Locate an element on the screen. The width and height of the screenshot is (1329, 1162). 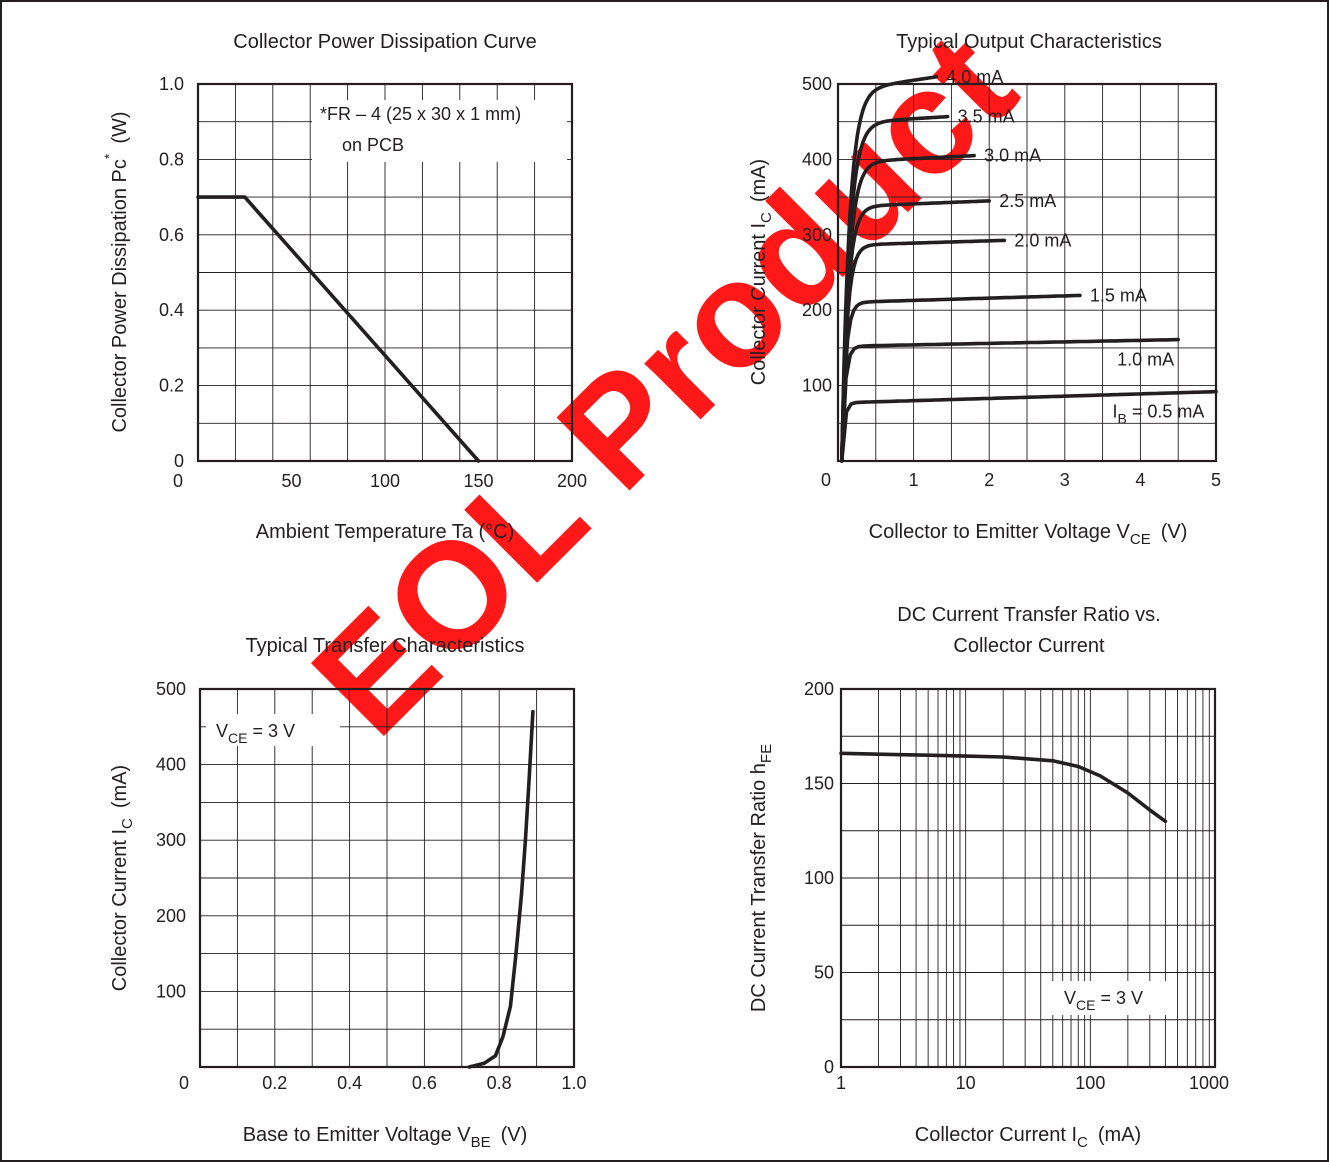
x-tick-labels: 0 50 100 150 200 is located at coordinates (380, 481).